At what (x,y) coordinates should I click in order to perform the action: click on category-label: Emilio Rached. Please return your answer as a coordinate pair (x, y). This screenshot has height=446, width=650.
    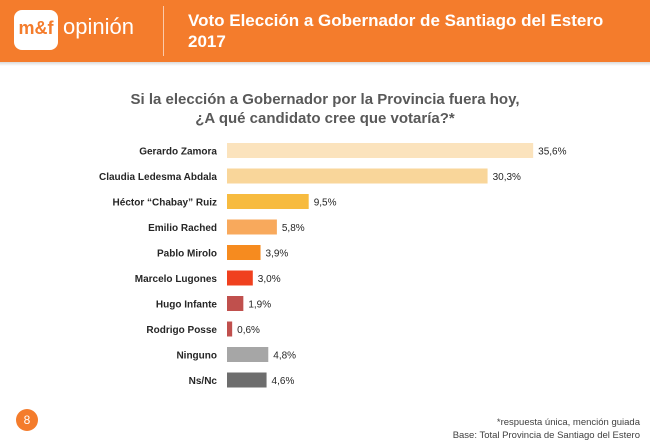
    Looking at the image, I should click on (182, 228).